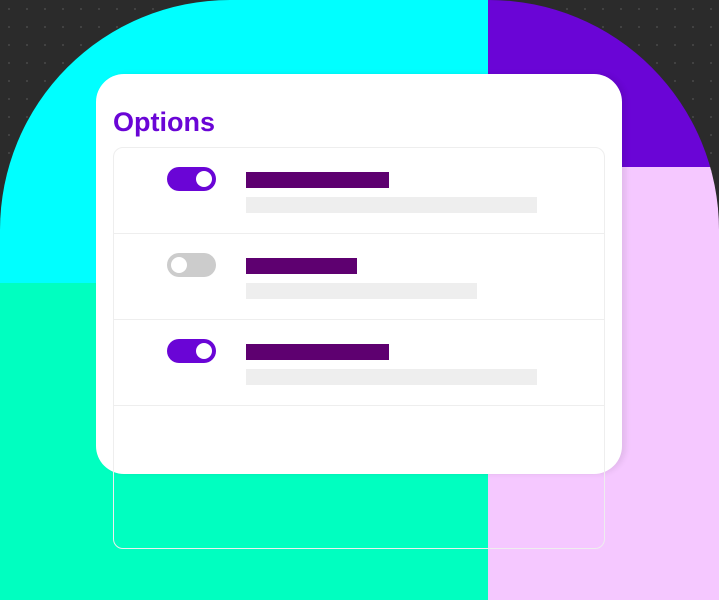 The image size is (719, 600). Describe the element at coordinates (164, 122) in the screenshot. I see `card-title: Options` at that location.